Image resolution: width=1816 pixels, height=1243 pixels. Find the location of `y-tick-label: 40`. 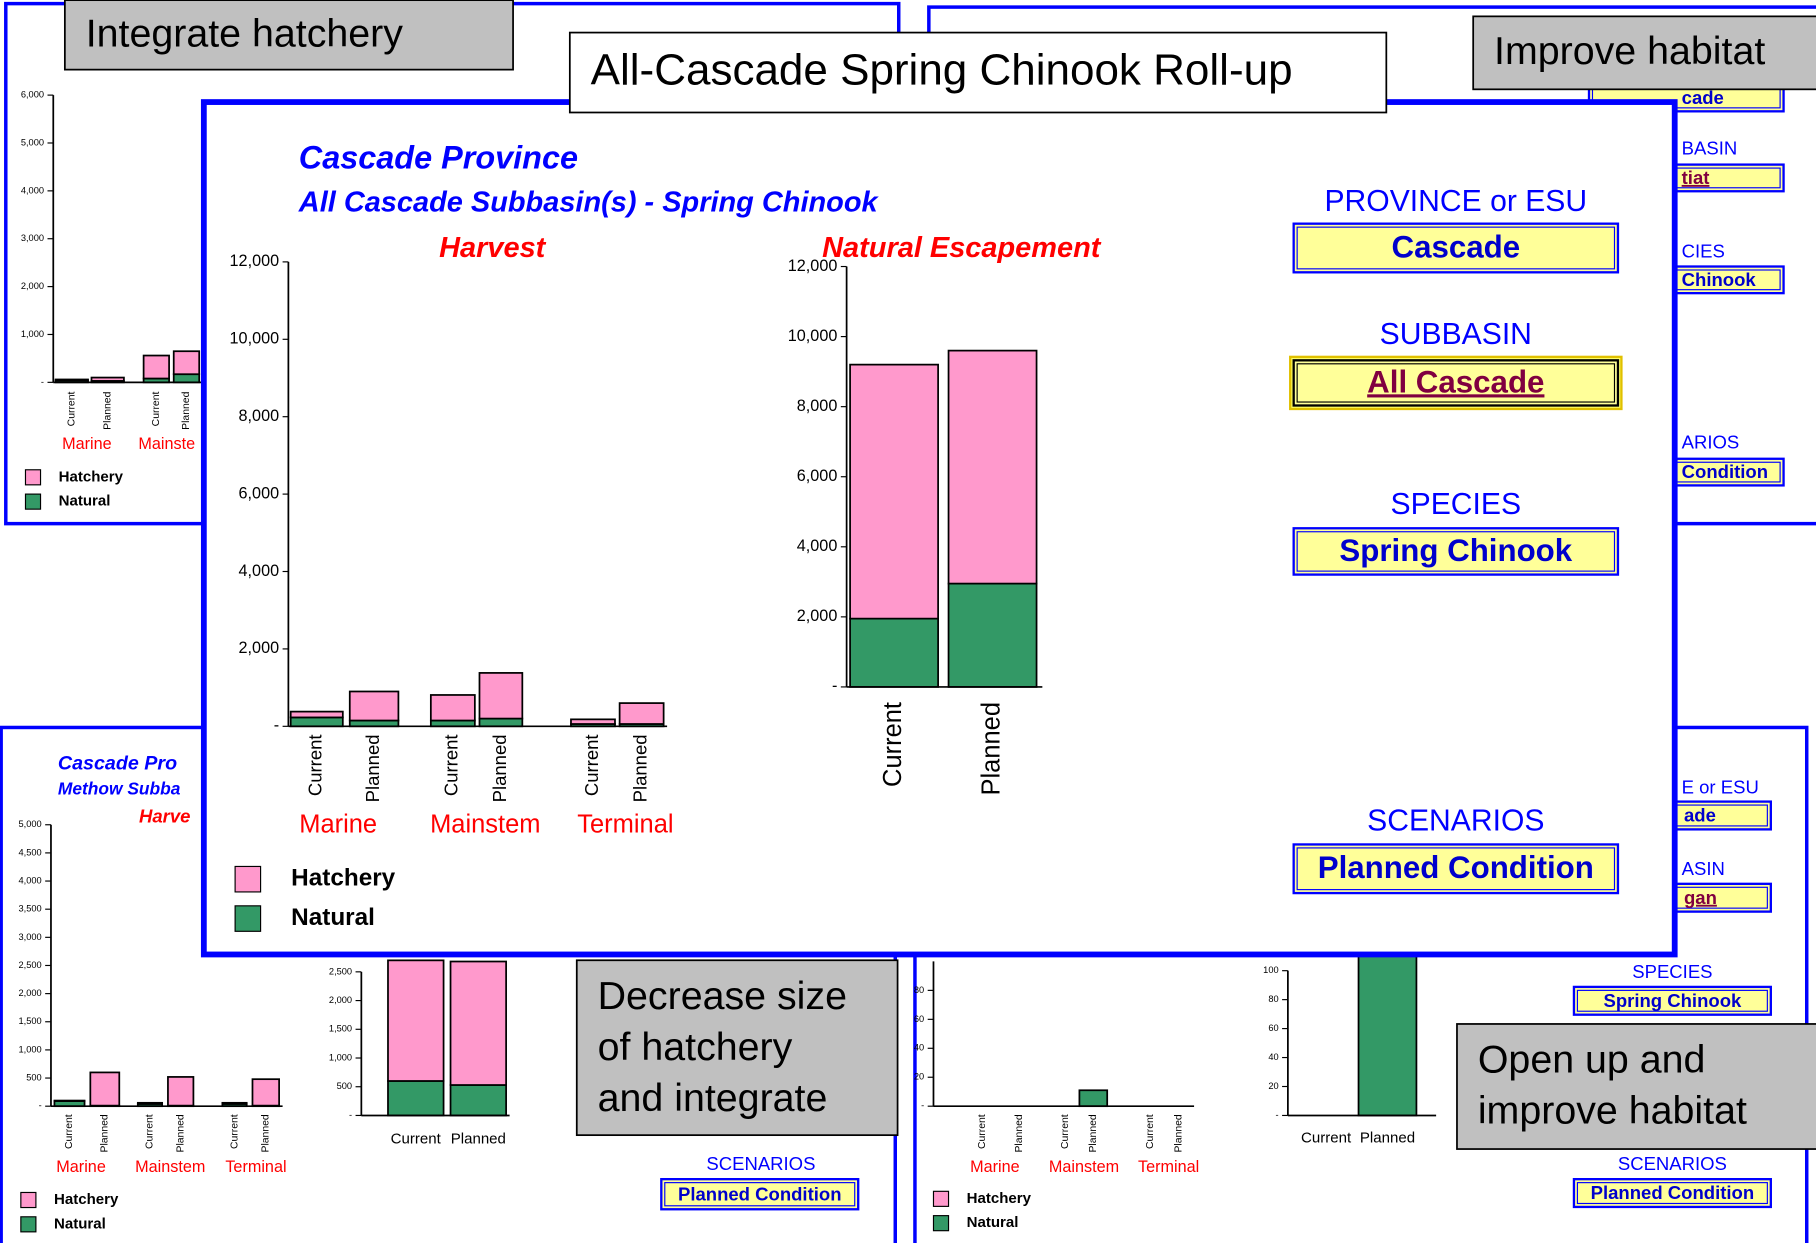

y-tick-label: 40 is located at coordinates (919, 1048).